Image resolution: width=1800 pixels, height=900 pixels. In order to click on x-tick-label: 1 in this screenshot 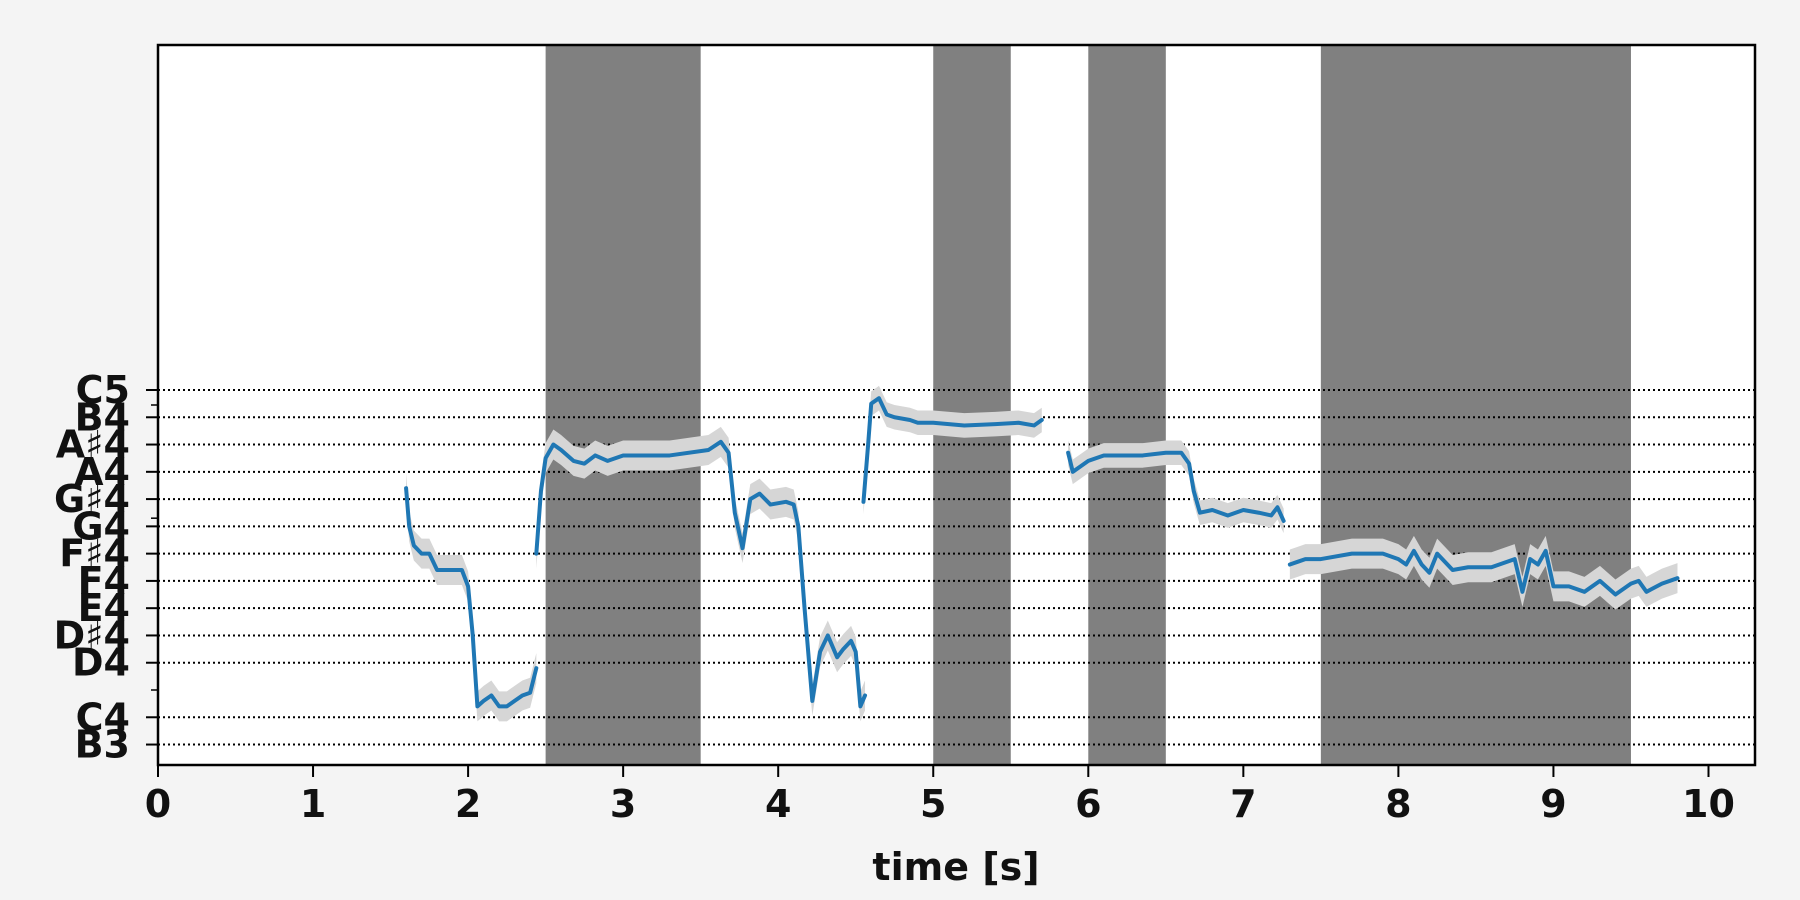, I will do `click(313, 804)`.